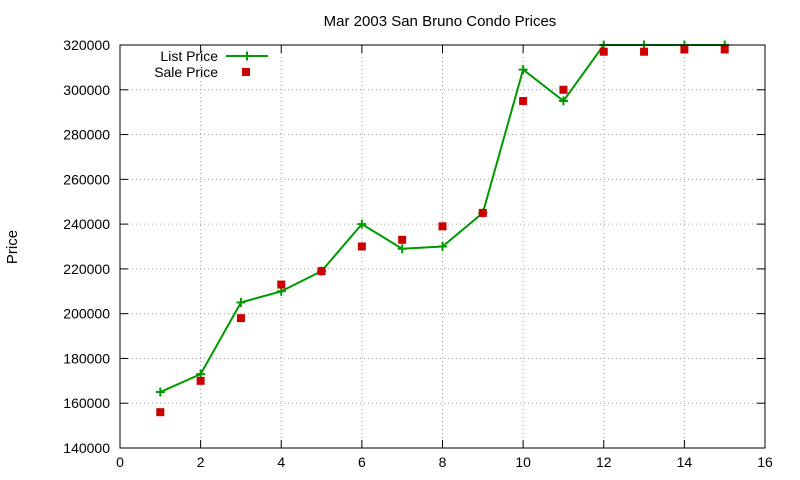 The width and height of the screenshot is (800, 480). What do you see at coordinates (120, 462) in the screenshot?
I see `x-tick-label: 0` at bounding box center [120, 462].